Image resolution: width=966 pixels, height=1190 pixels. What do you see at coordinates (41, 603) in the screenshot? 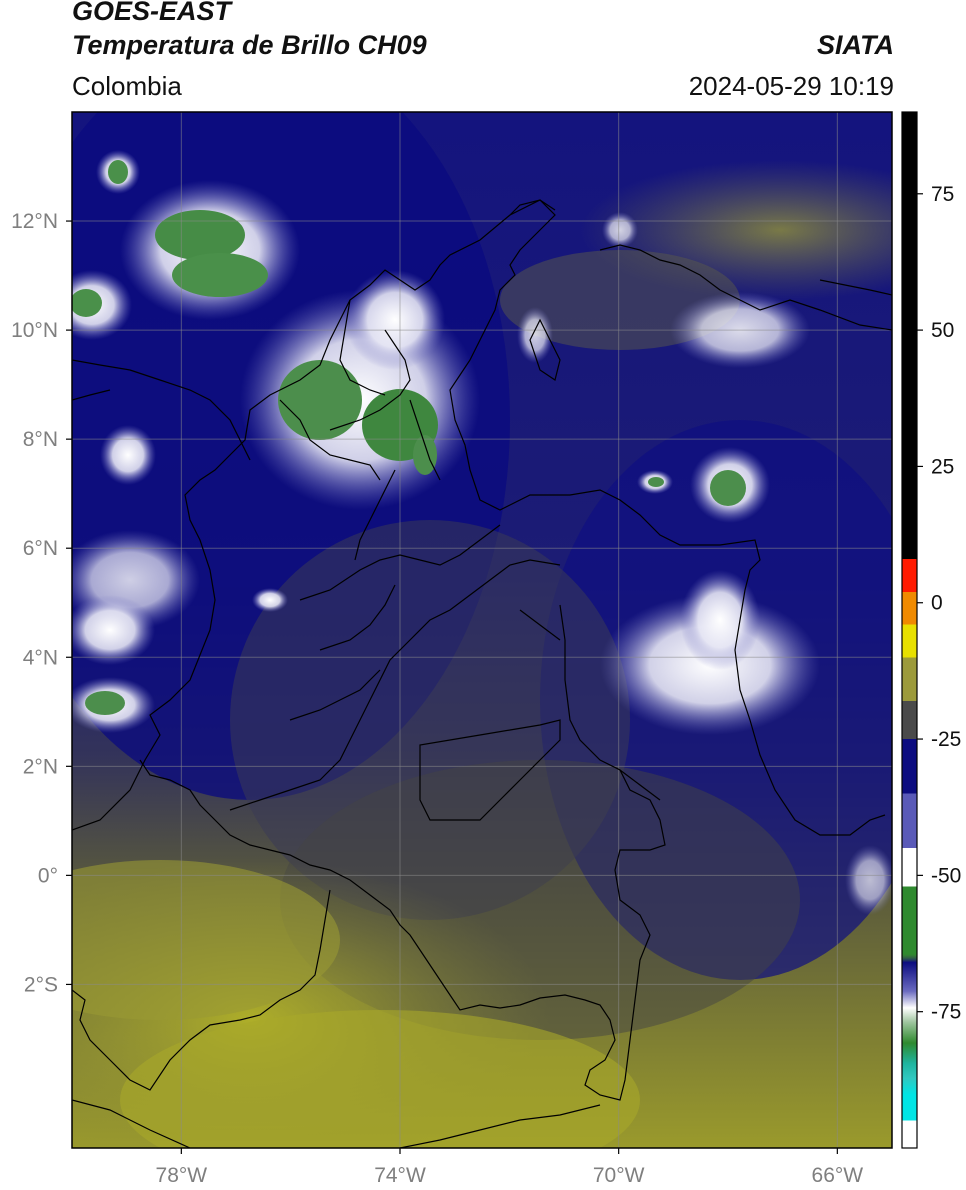
I see `latitude-axis: 12°N 10°N 8°N 6°N 4°N 2°N 0° 2°S` at bounding box center [41, 603].